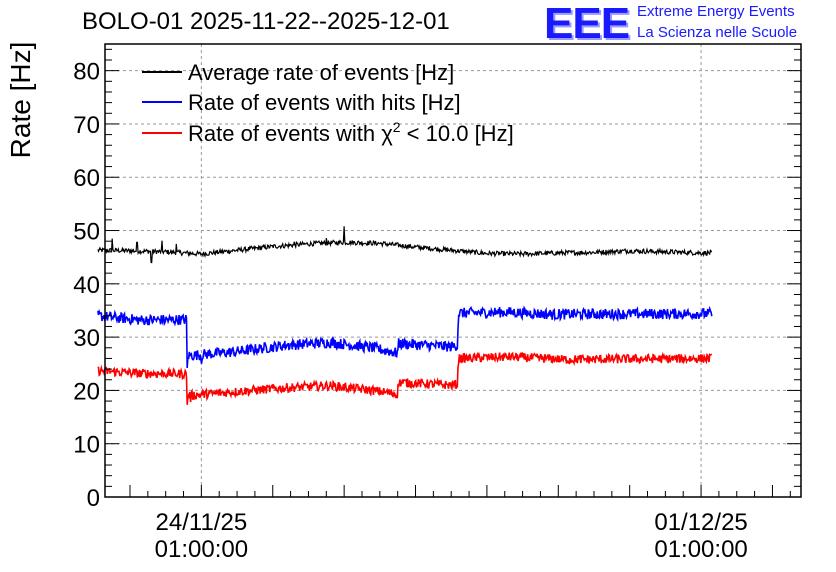 This screenshot has width=836, height=572. I want to click on eee-logo: EEE, so click(587, 24).